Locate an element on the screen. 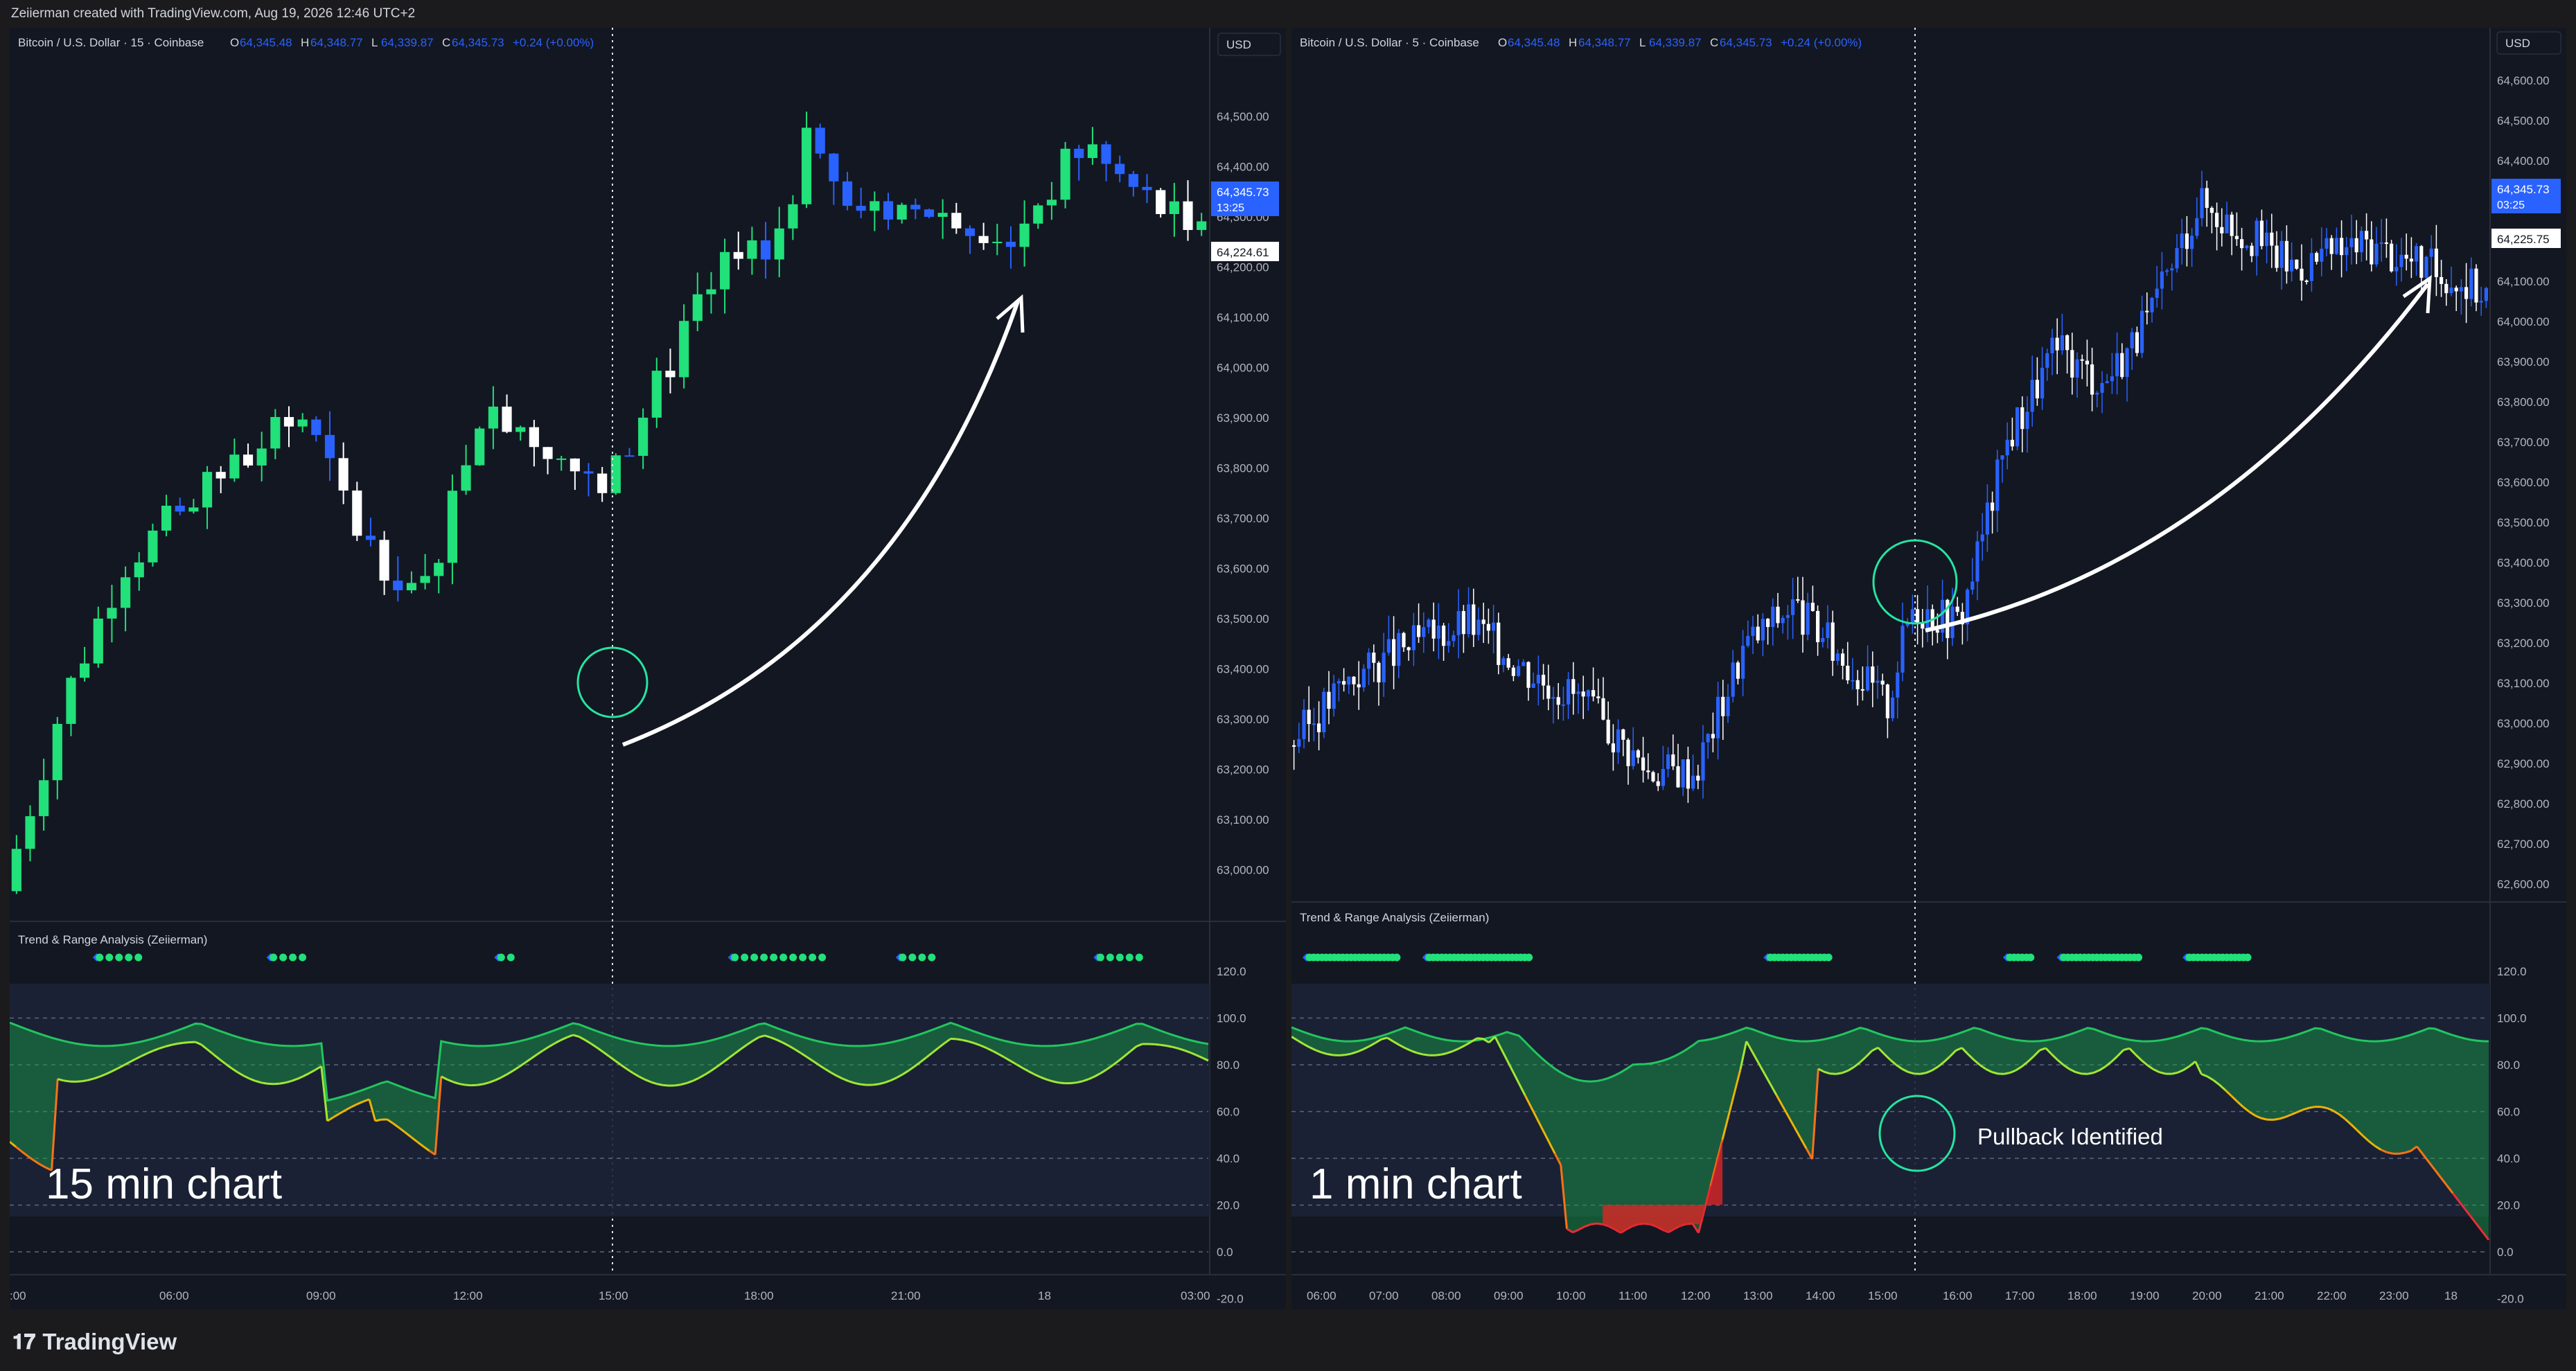  time-tick: 08:00 is located at coordinates (1446, 1295).